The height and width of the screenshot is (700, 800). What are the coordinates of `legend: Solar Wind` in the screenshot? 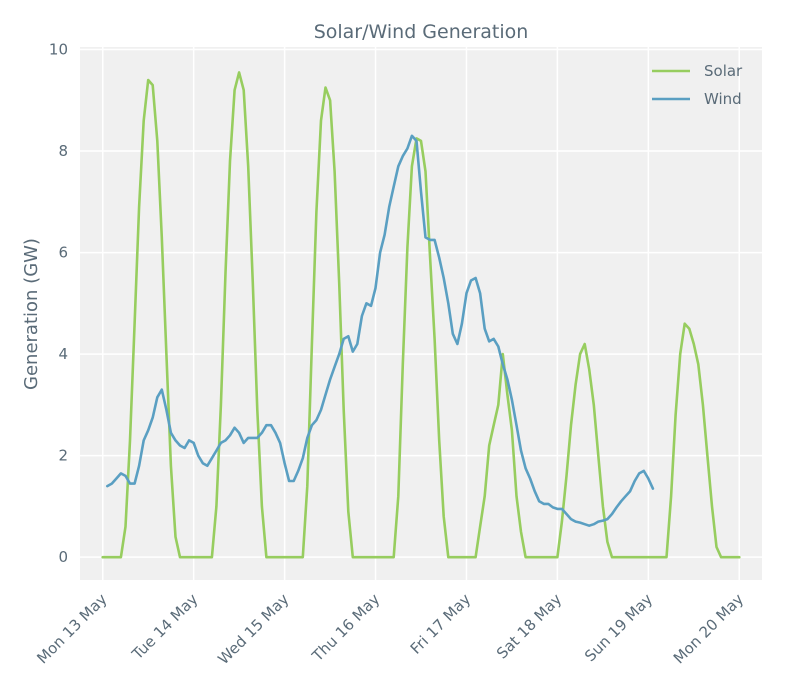 It's located at (697, 85).